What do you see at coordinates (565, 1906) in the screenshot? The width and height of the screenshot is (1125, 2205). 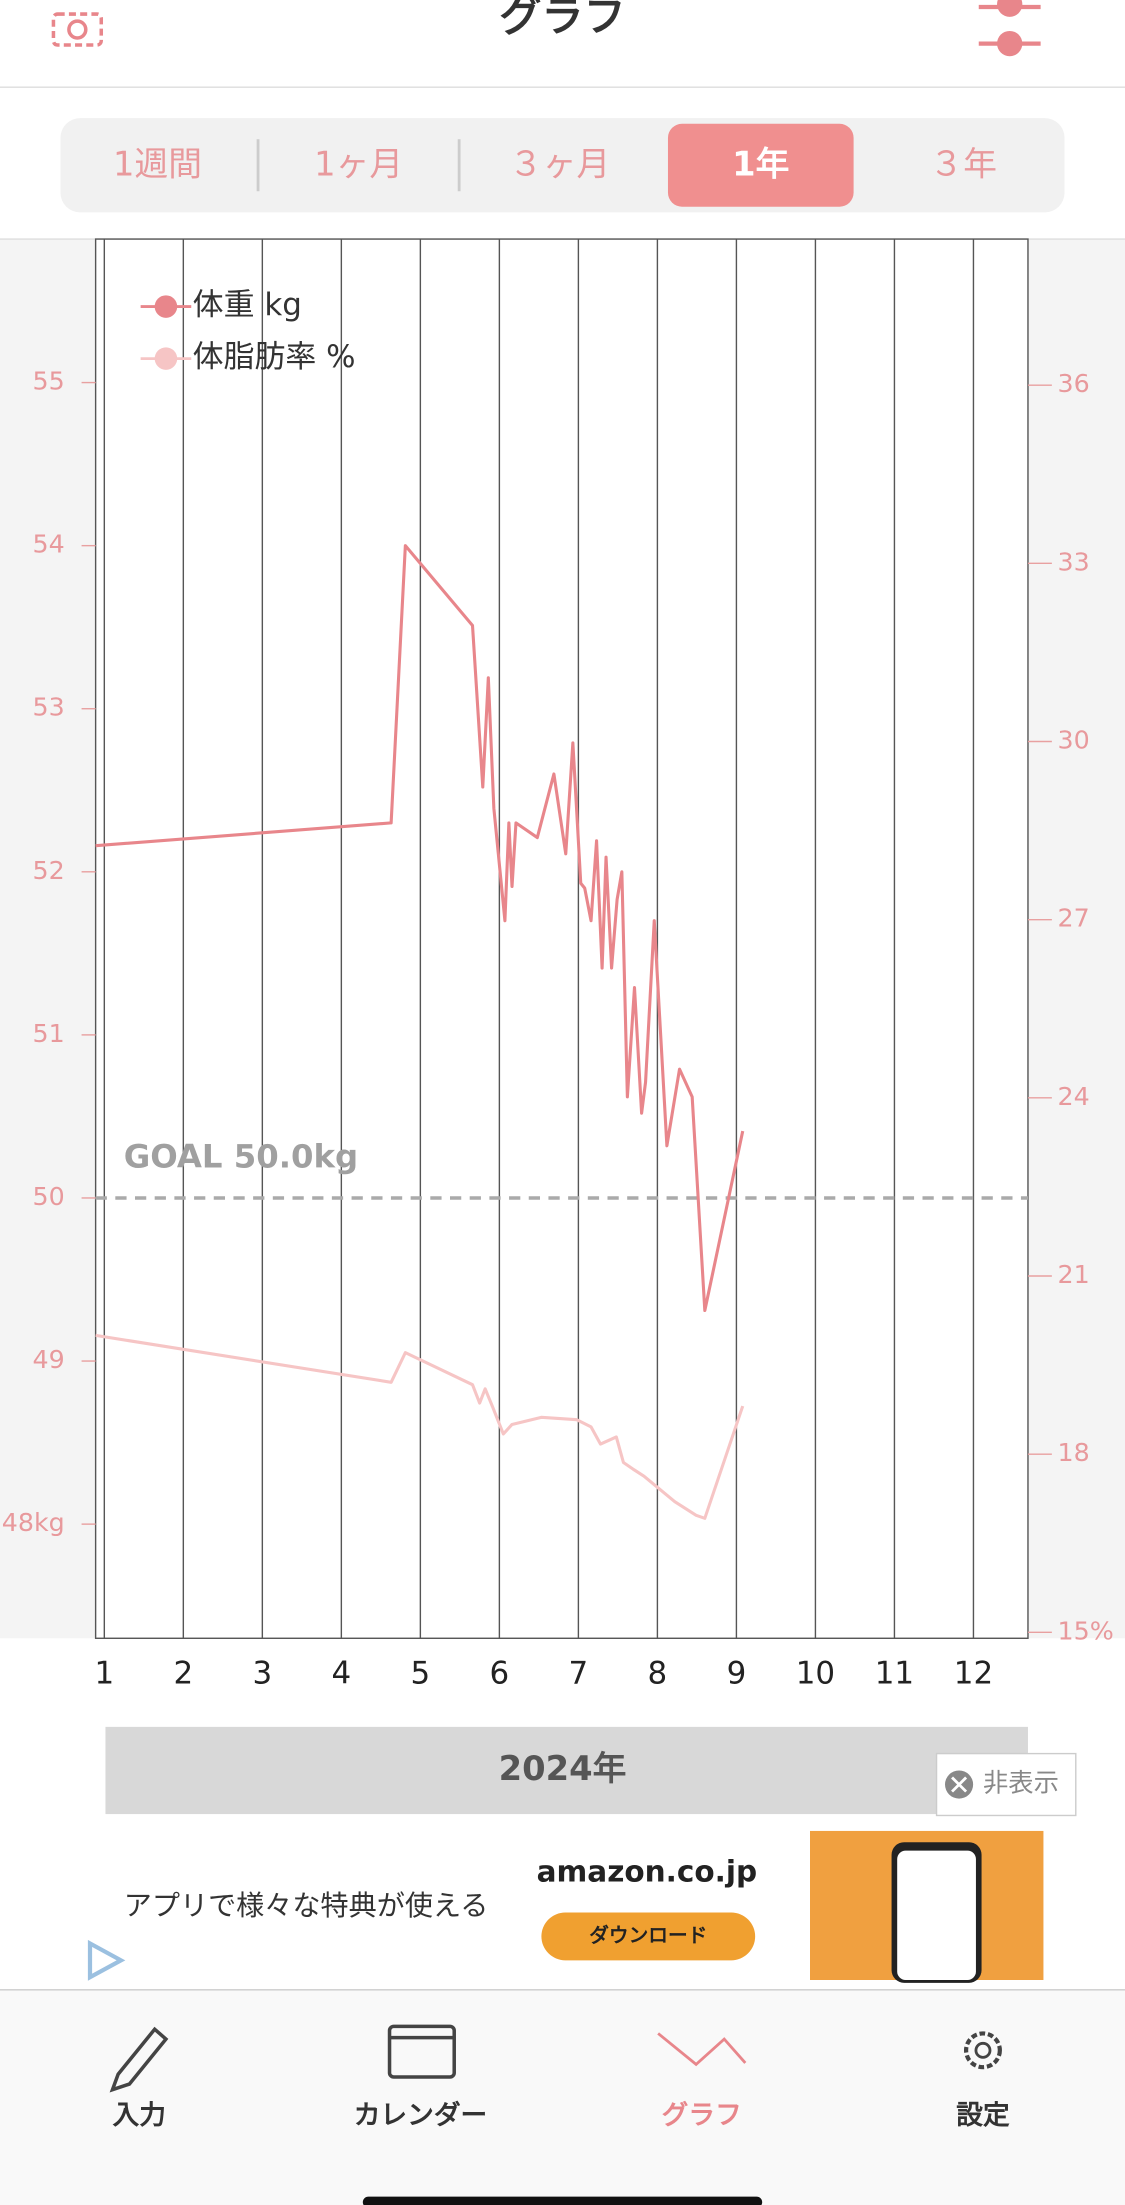 I see `ad-banner: アプリで様々な特典が使える amazon.co.jp ダウンロード` at bounding box center [565, 1906].